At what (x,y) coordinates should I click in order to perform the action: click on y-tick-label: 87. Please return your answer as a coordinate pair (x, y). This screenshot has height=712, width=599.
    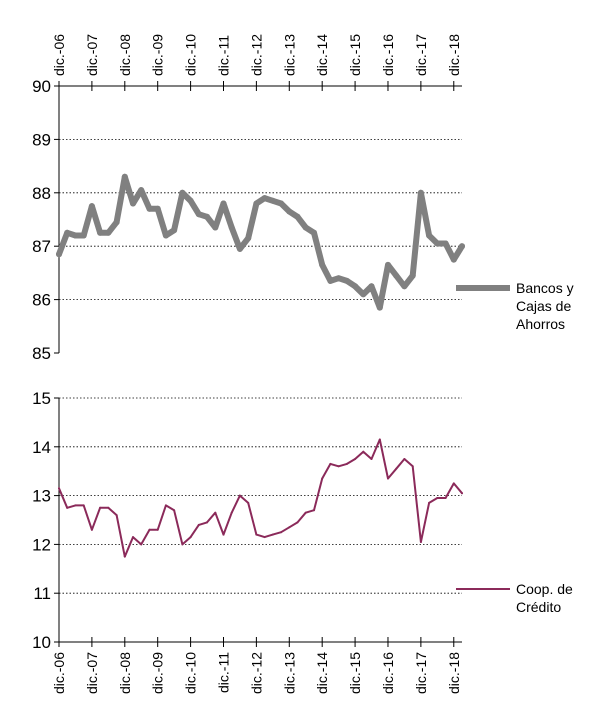
    Looking at the image, I should click on (41, 246).